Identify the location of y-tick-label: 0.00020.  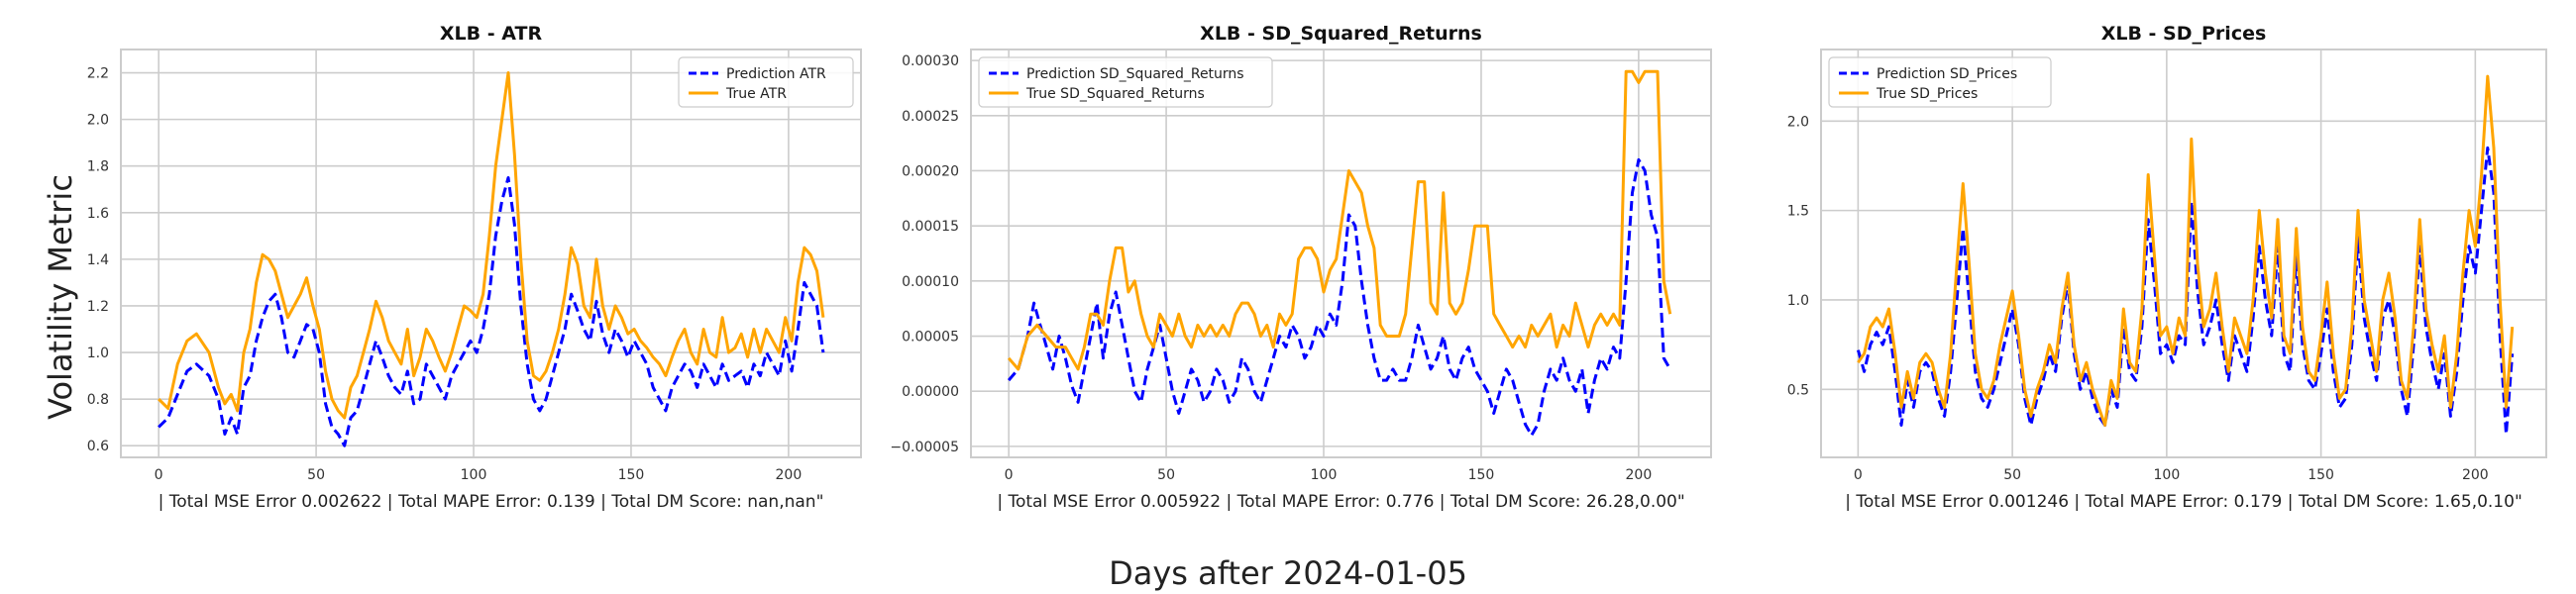
(930, 171).